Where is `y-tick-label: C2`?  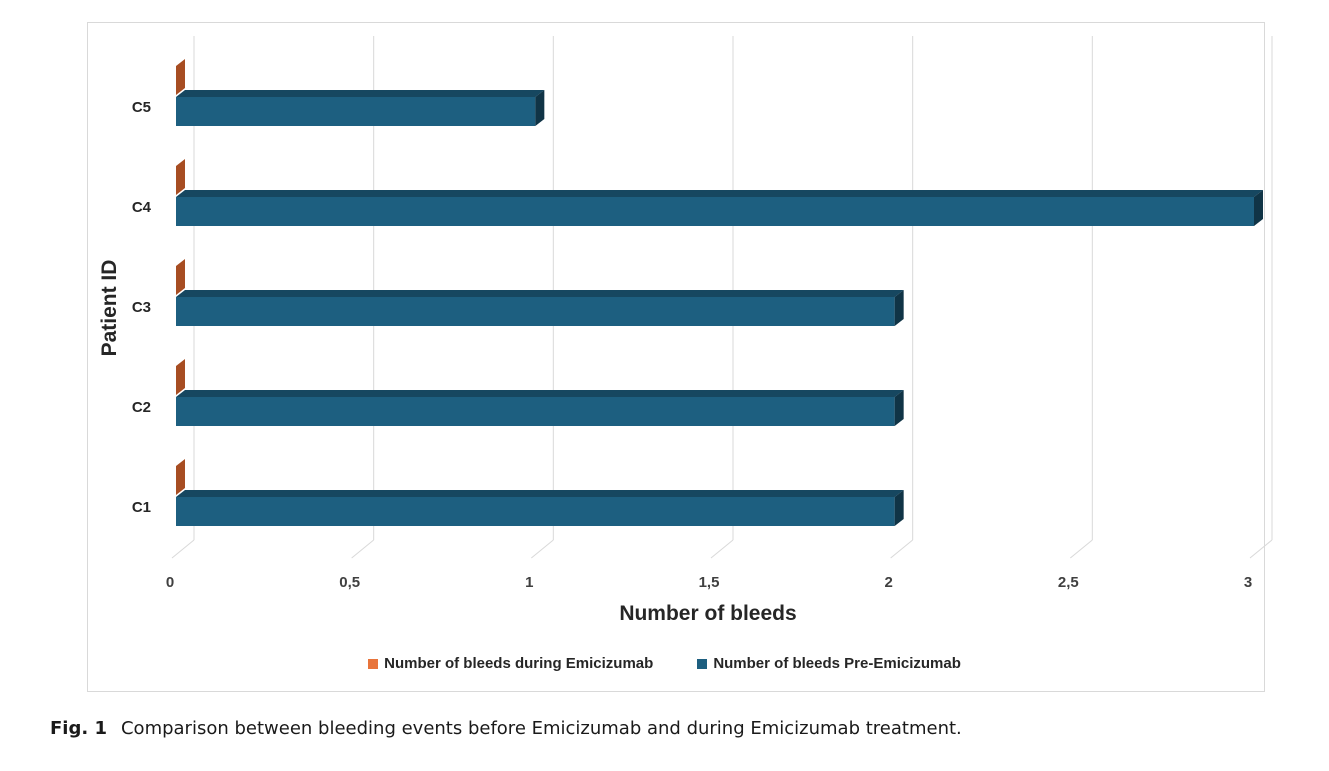 y-tick-label: C2 is located at coordinates (141, 407).